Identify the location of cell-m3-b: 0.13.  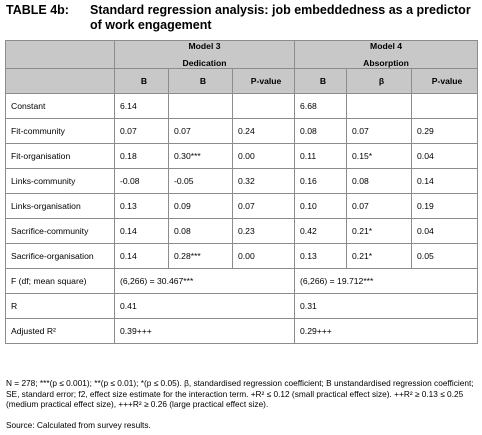
(141, 206).